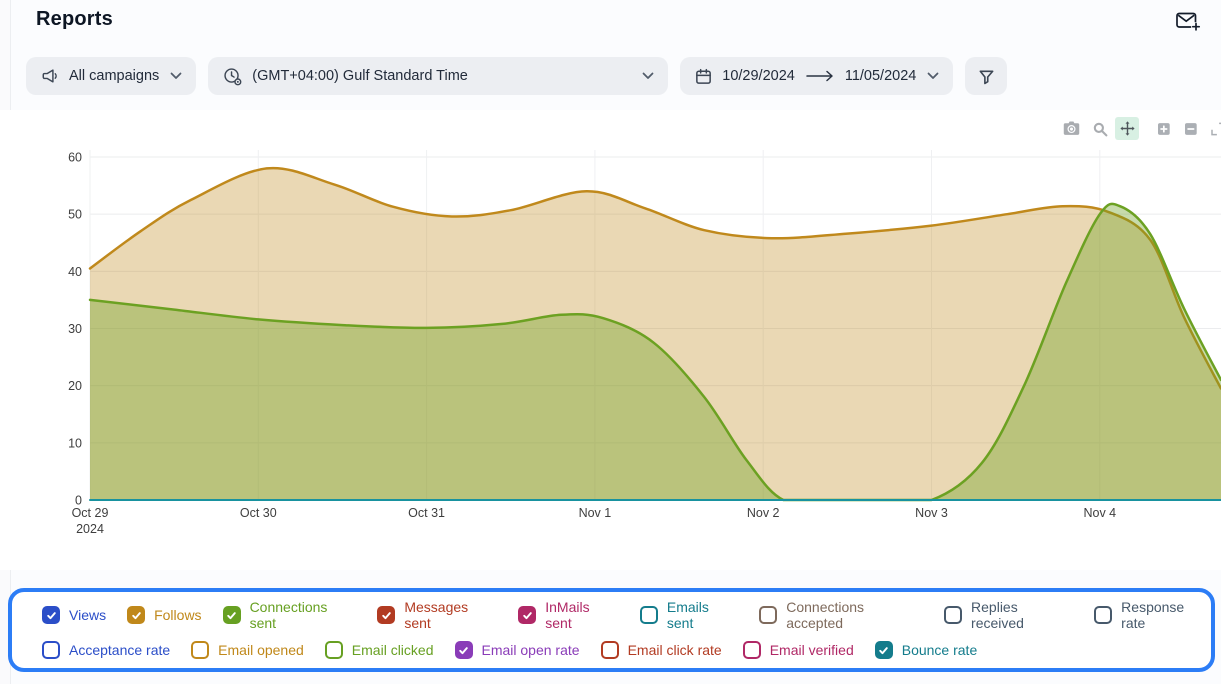 The height and width of the screenshot is (684, 1221). Describe the element at coordinates (120, 650) in the screenshot. I see `legend-label: Acceptance rate` at that location.